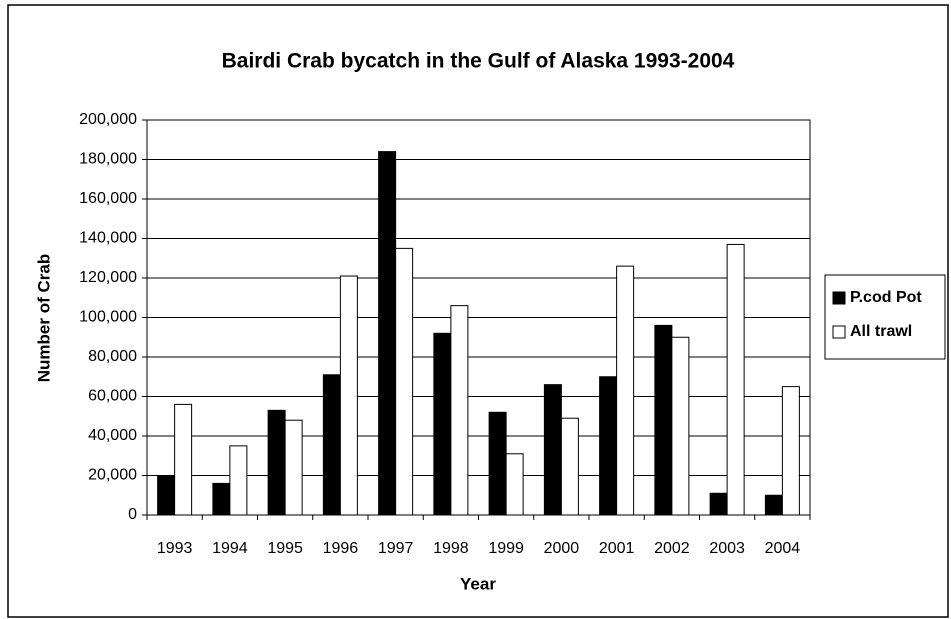  What do you see at coordinates (108, 277) in the screenshot?
I see `y-tick-label: 120,000` at bounding box center [108, 277].